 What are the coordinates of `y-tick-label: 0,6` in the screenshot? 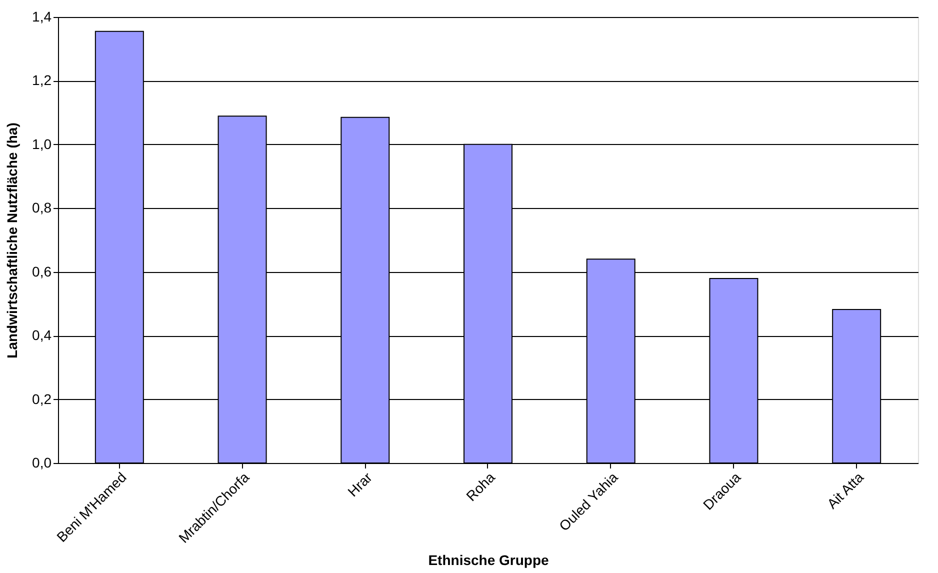 It's located at (42, 271).